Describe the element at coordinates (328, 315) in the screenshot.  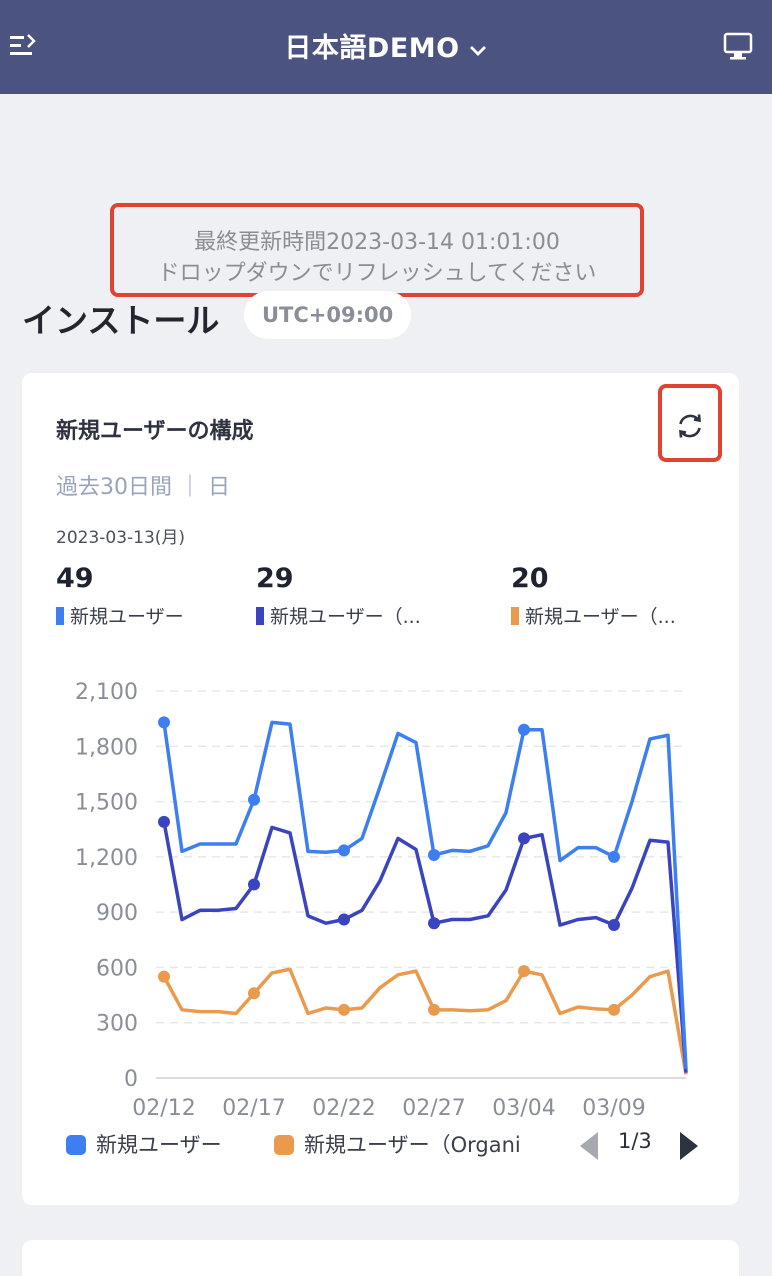
I see `timezone-badge: UTC+09:00` at that location.